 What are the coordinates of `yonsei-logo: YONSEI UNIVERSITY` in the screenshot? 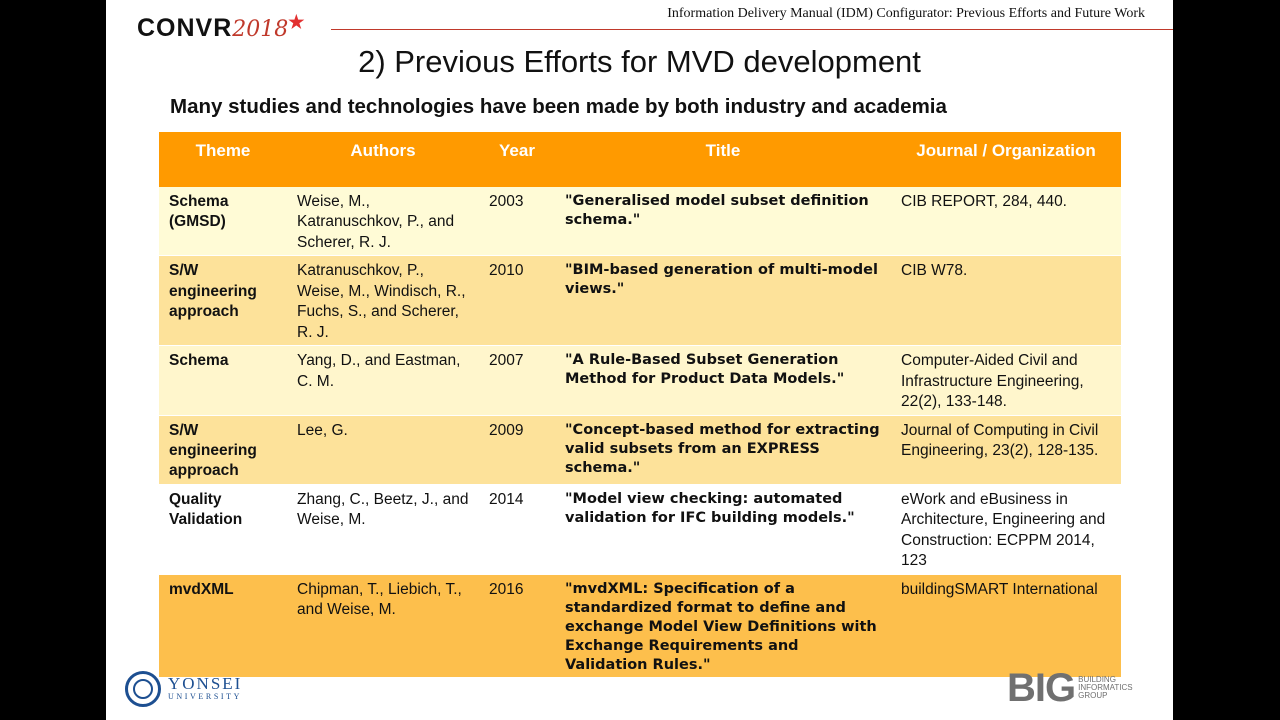 It's located at (183, 689).